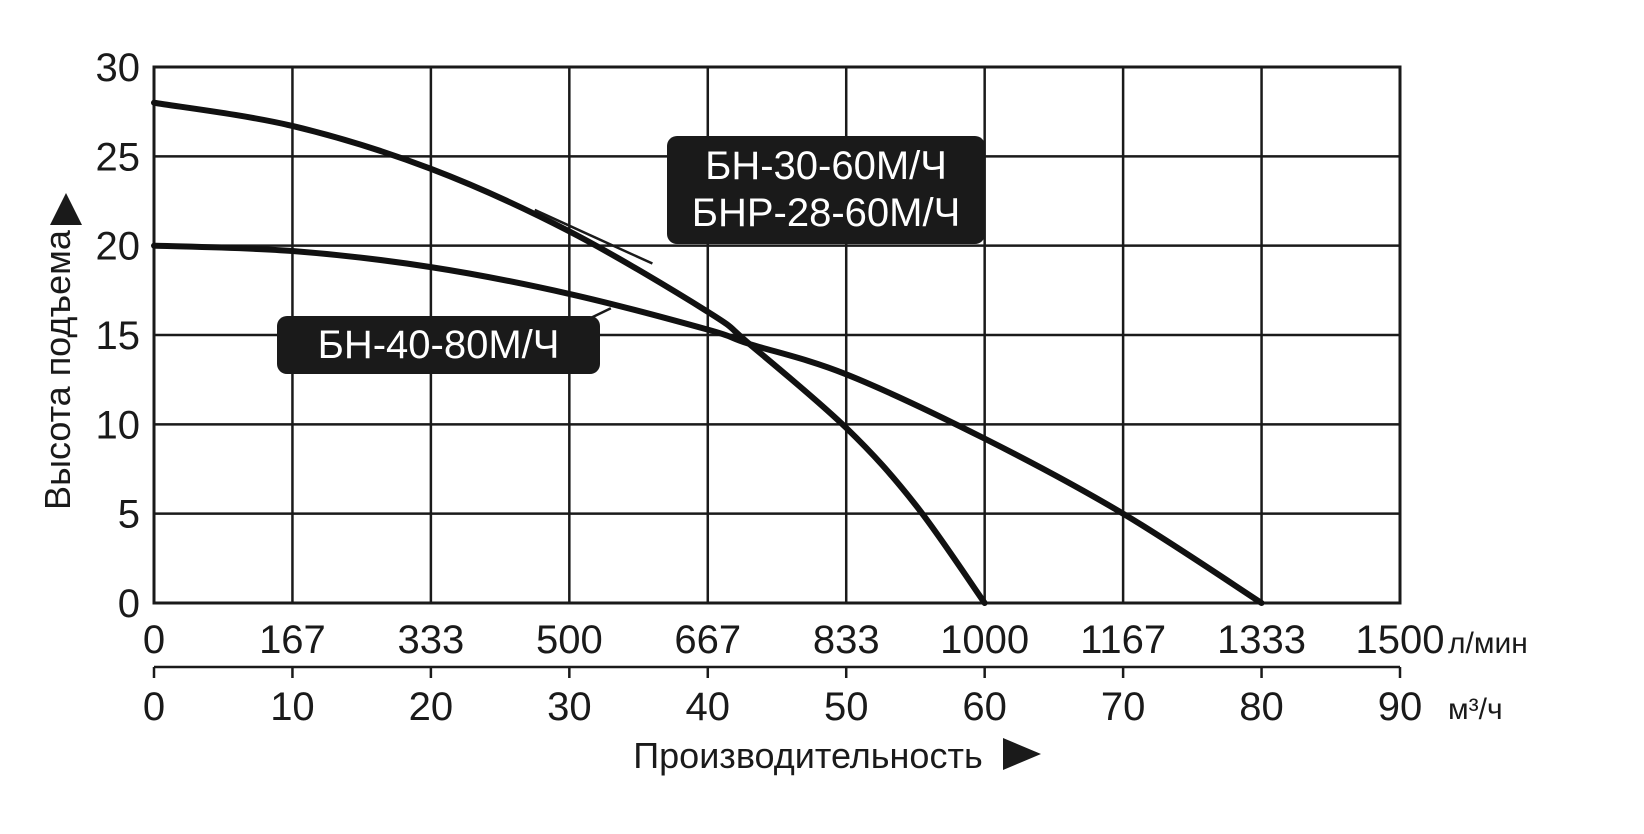 This screenshot has height=834, width=1644. Describe the element at coordinates (1400, 707) in the screenshot. I see `x-tick-label-m3h: 90` at that location.